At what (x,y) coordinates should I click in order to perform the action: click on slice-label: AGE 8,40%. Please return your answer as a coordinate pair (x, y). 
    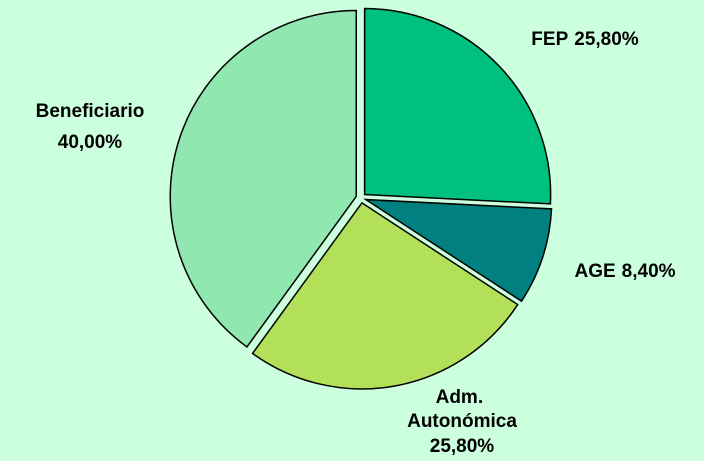
    Looking at the image, I should click on (624, 271).